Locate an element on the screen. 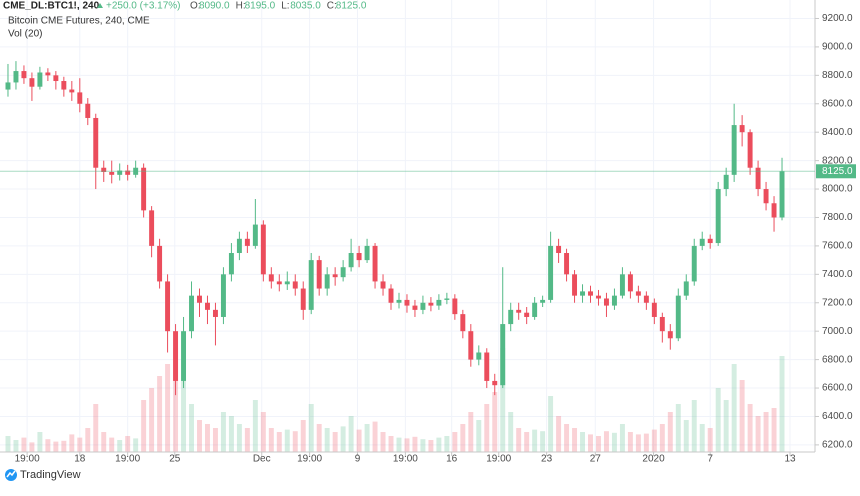  ohlc-value: 8035.0 is located at coordinates (305, 6).